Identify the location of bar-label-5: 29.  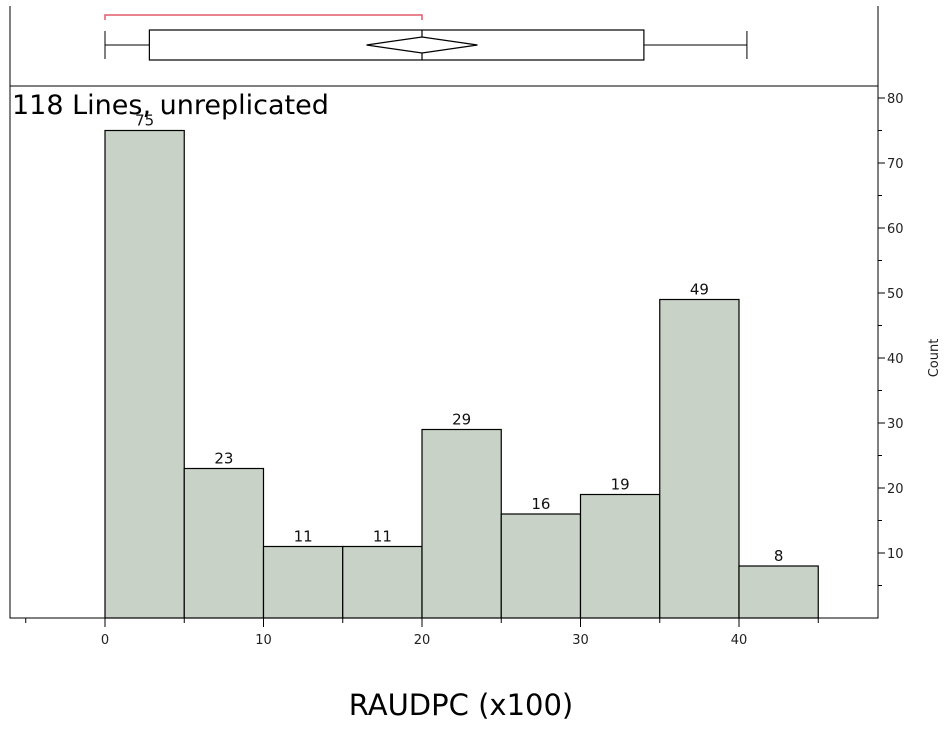
(461, 420).